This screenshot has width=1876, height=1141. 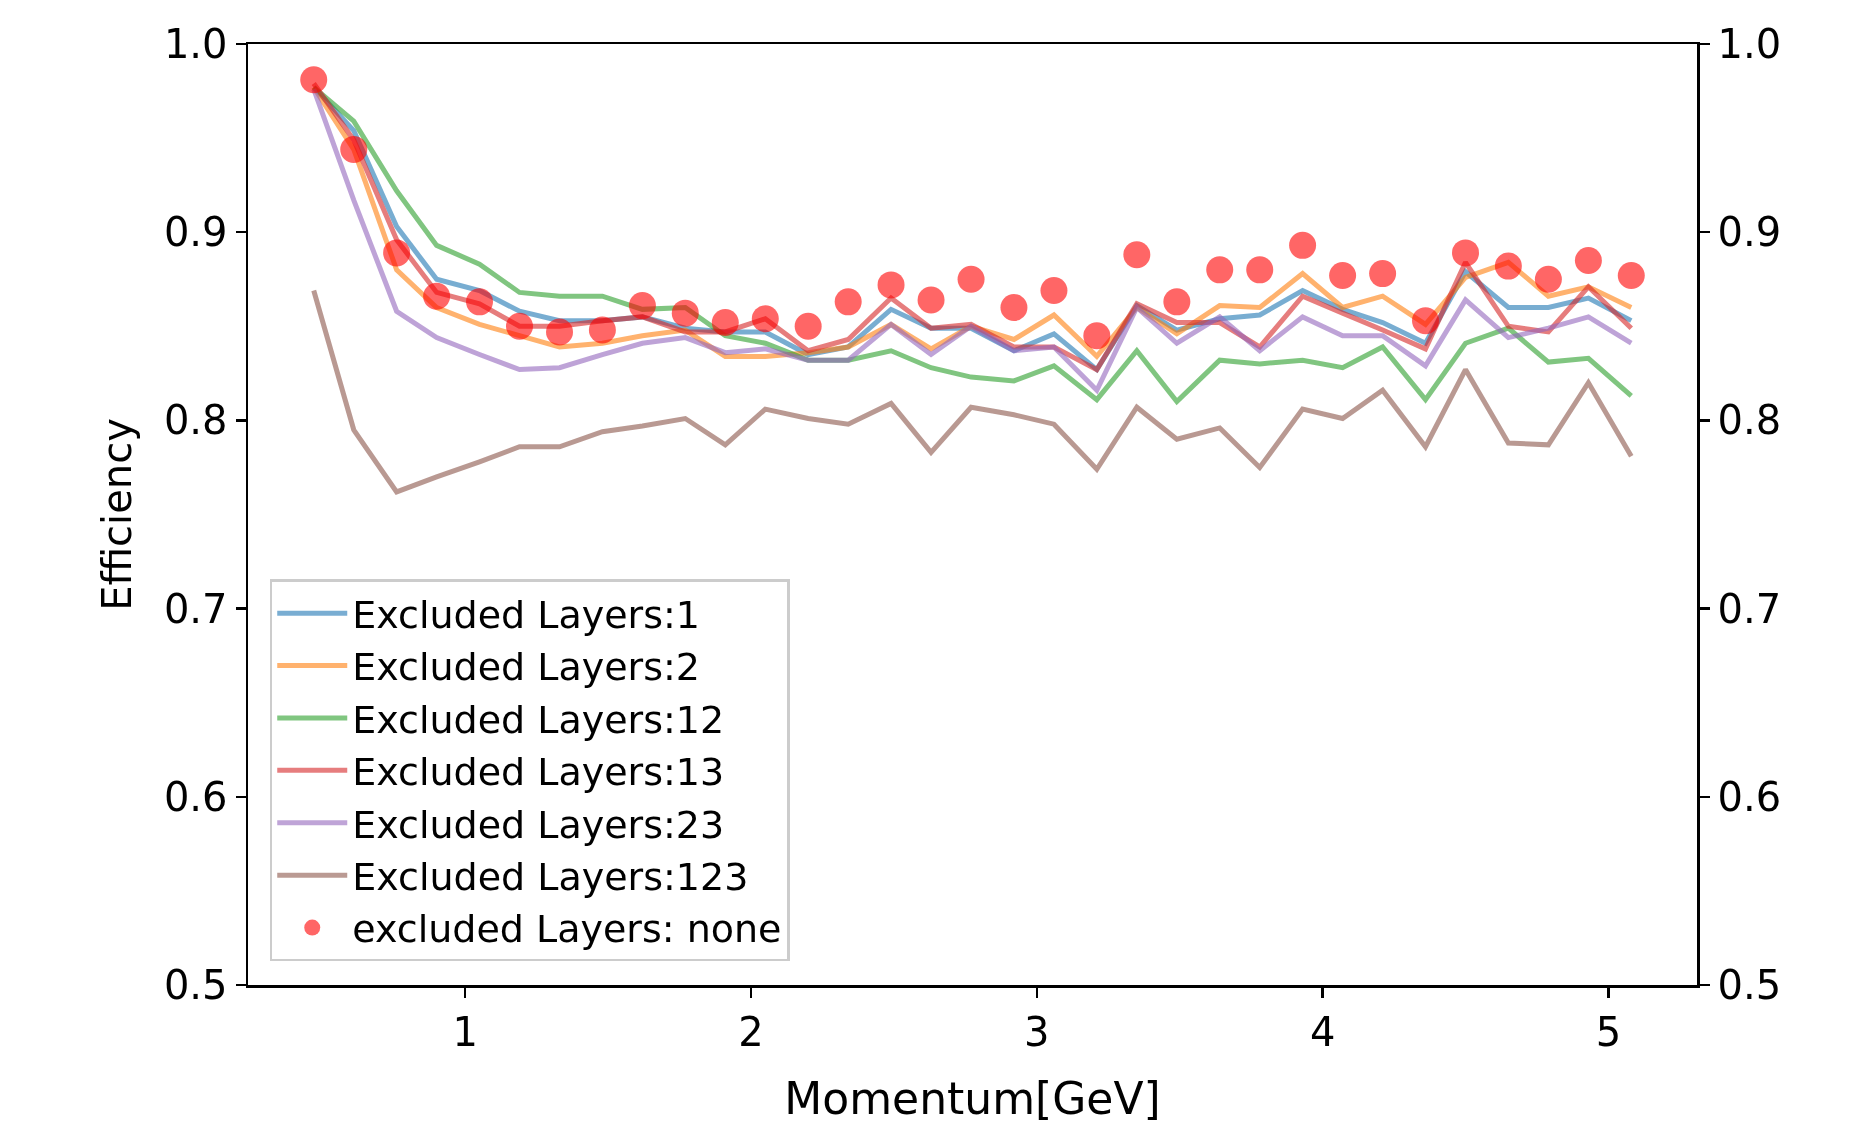 I want to click on y2-tick-label: 0.7, so click(x=1749, y=608).